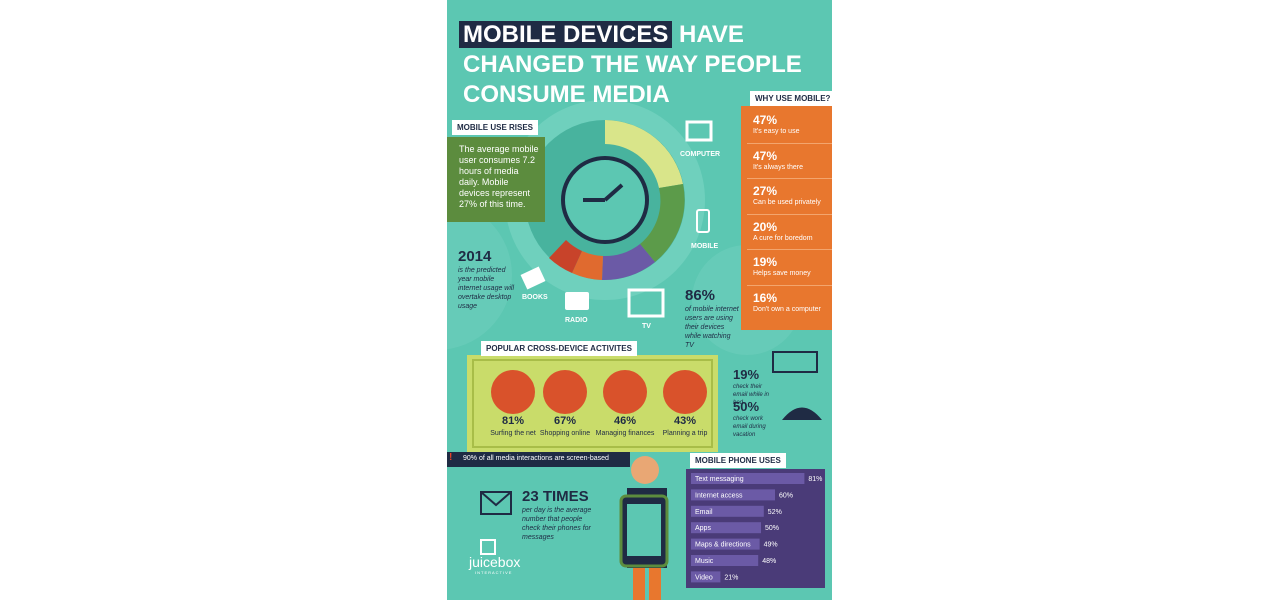 The width and height of the screenshot is (1280, 600). Describe the element at coordinates (802, 413) in the screenshot. I see `umbrella-icon` at that location.